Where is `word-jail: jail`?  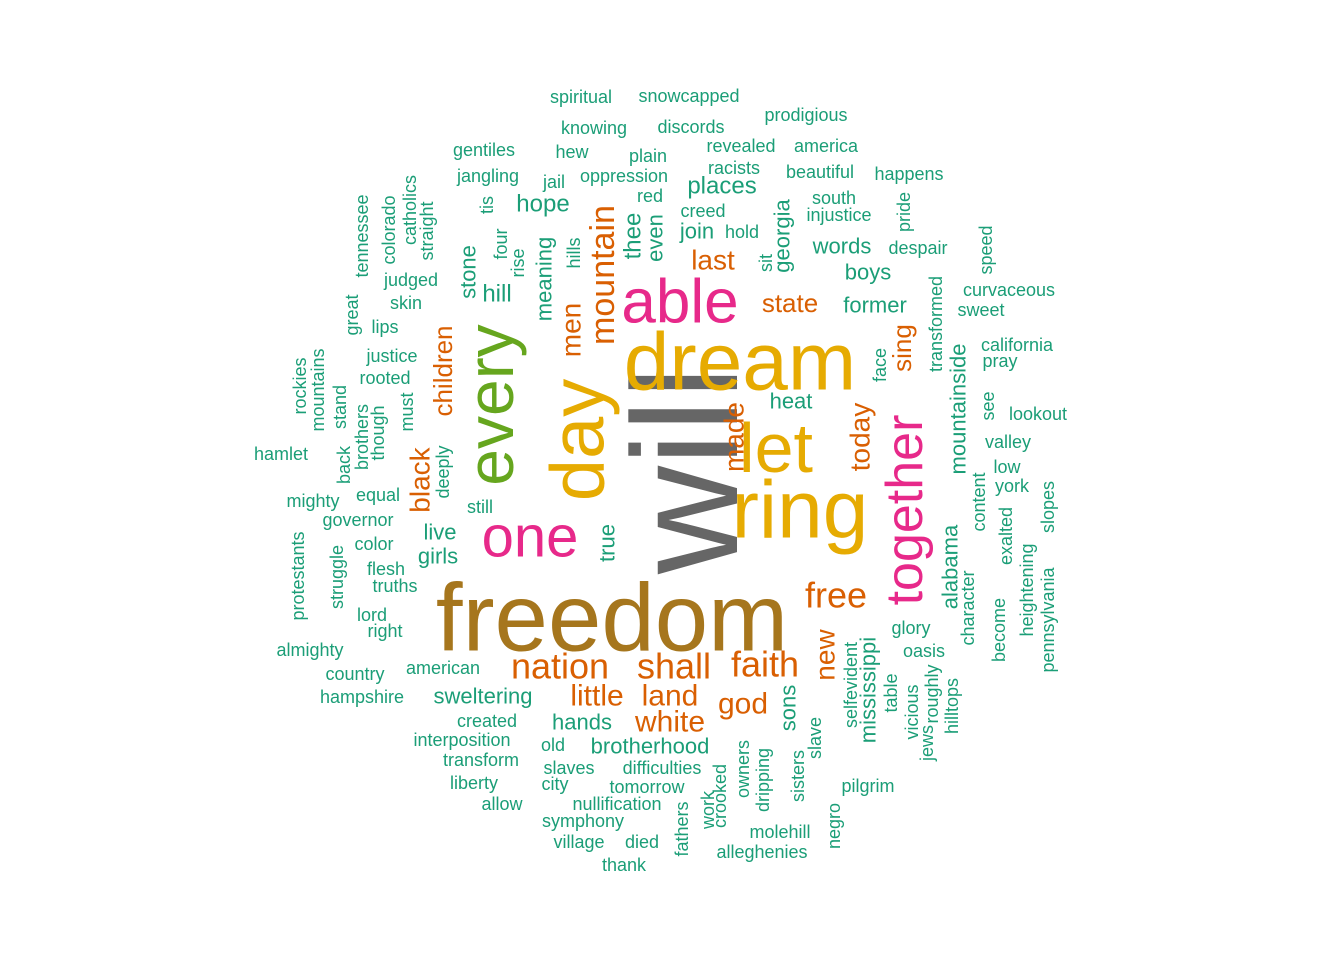
word-jail: jail is located at coordinates (553, 182).